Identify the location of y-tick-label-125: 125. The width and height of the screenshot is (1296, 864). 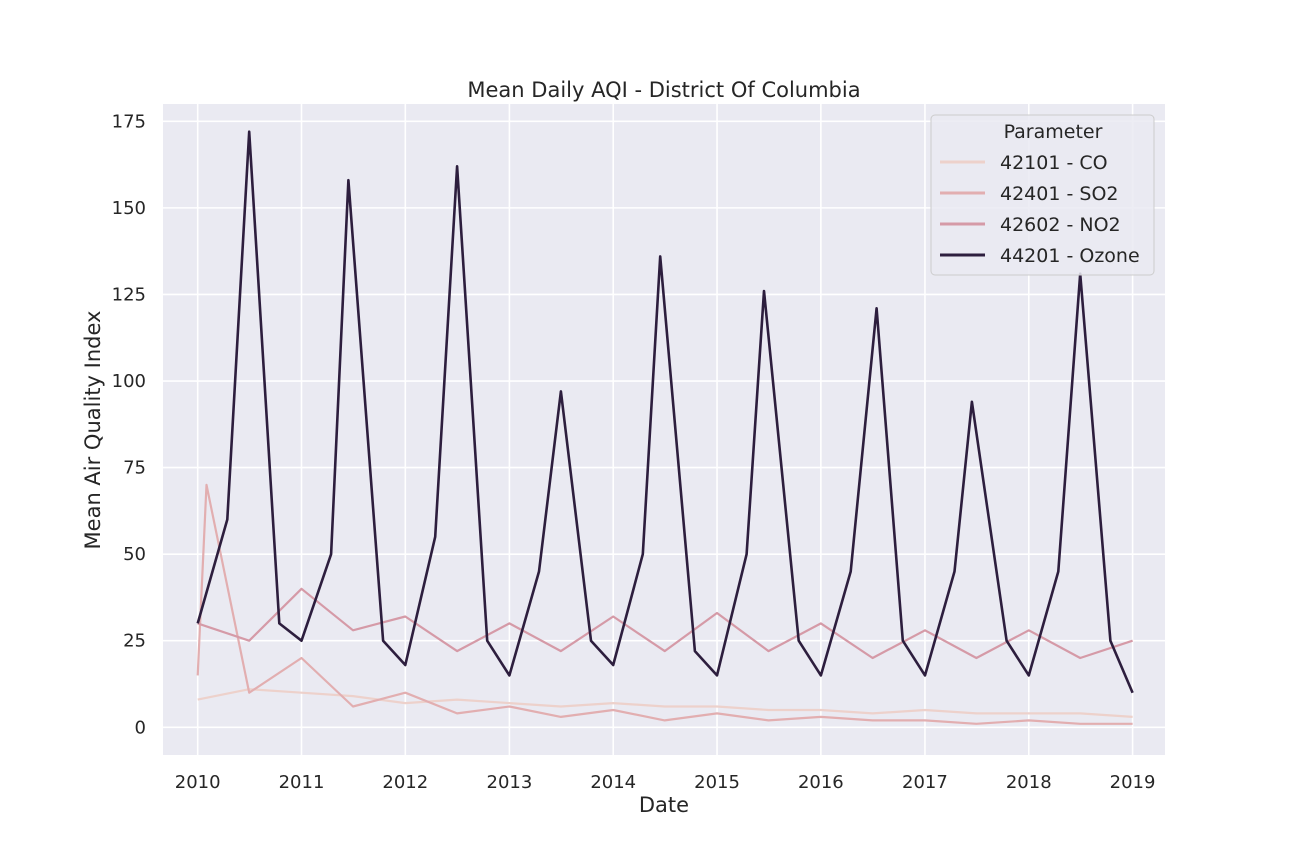
(129, 294).